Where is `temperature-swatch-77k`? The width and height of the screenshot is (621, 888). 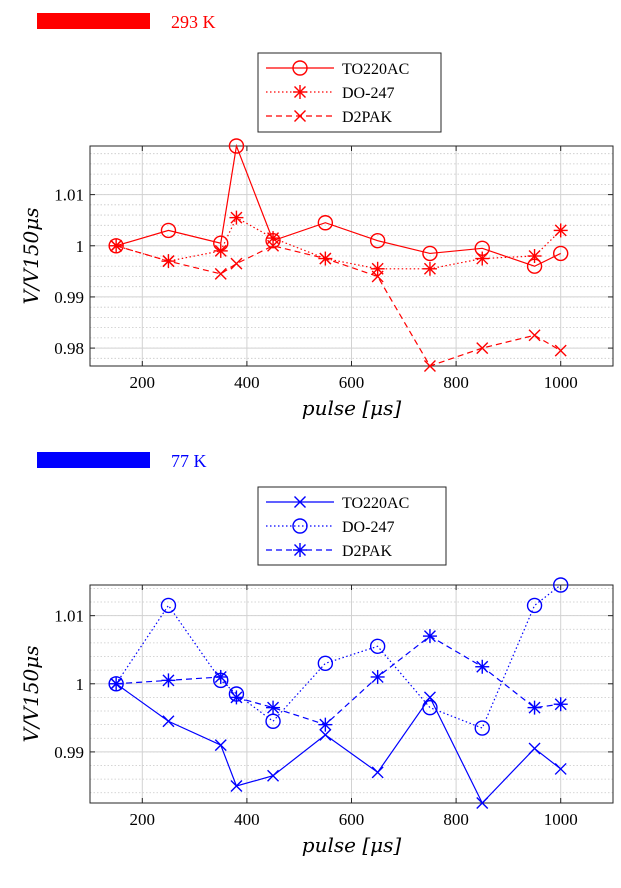 temperature-swatch-77k is located at coordinates (93, 460).